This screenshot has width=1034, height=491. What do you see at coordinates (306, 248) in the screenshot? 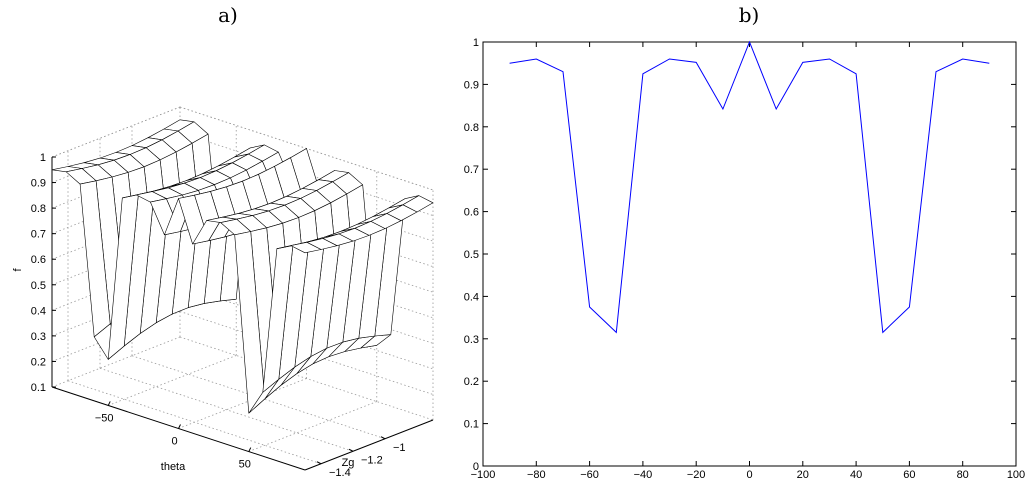
I see `surface-patch` at bounding box center [306, 248].